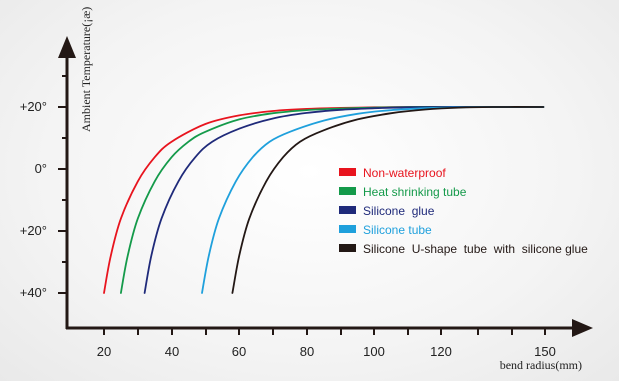 This screenshot has width=619, height=381. What do you see at coordinates (307, 351) in the screenshot?
I see `x-tick-label: 80` at bounding box center [307, 351].